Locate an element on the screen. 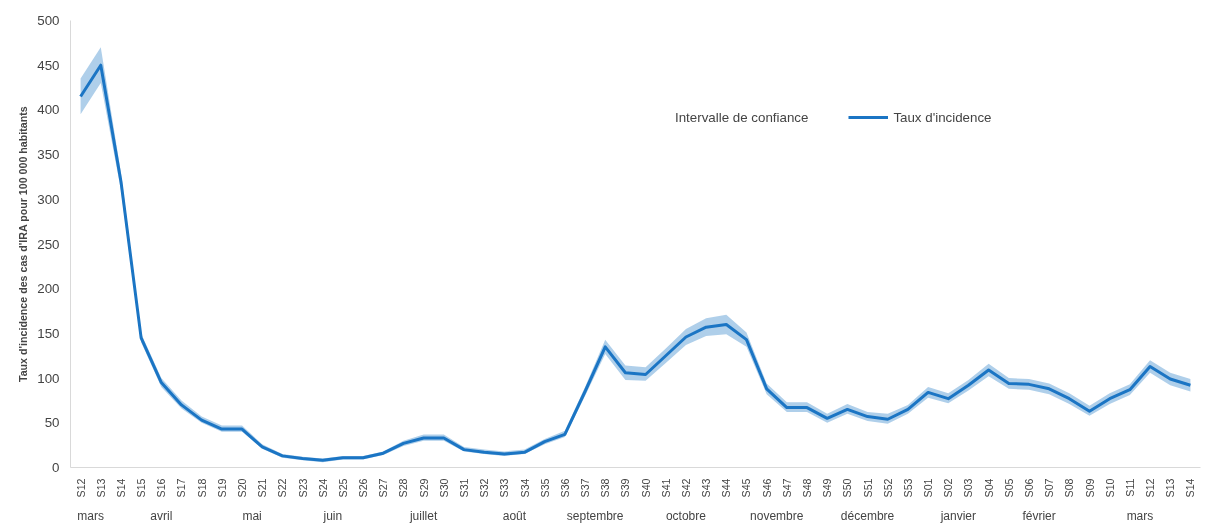 Image resolution: width=1227 pixels, height=532 pixels. x-tick-label: S01 is located at coordinates (928, 488).